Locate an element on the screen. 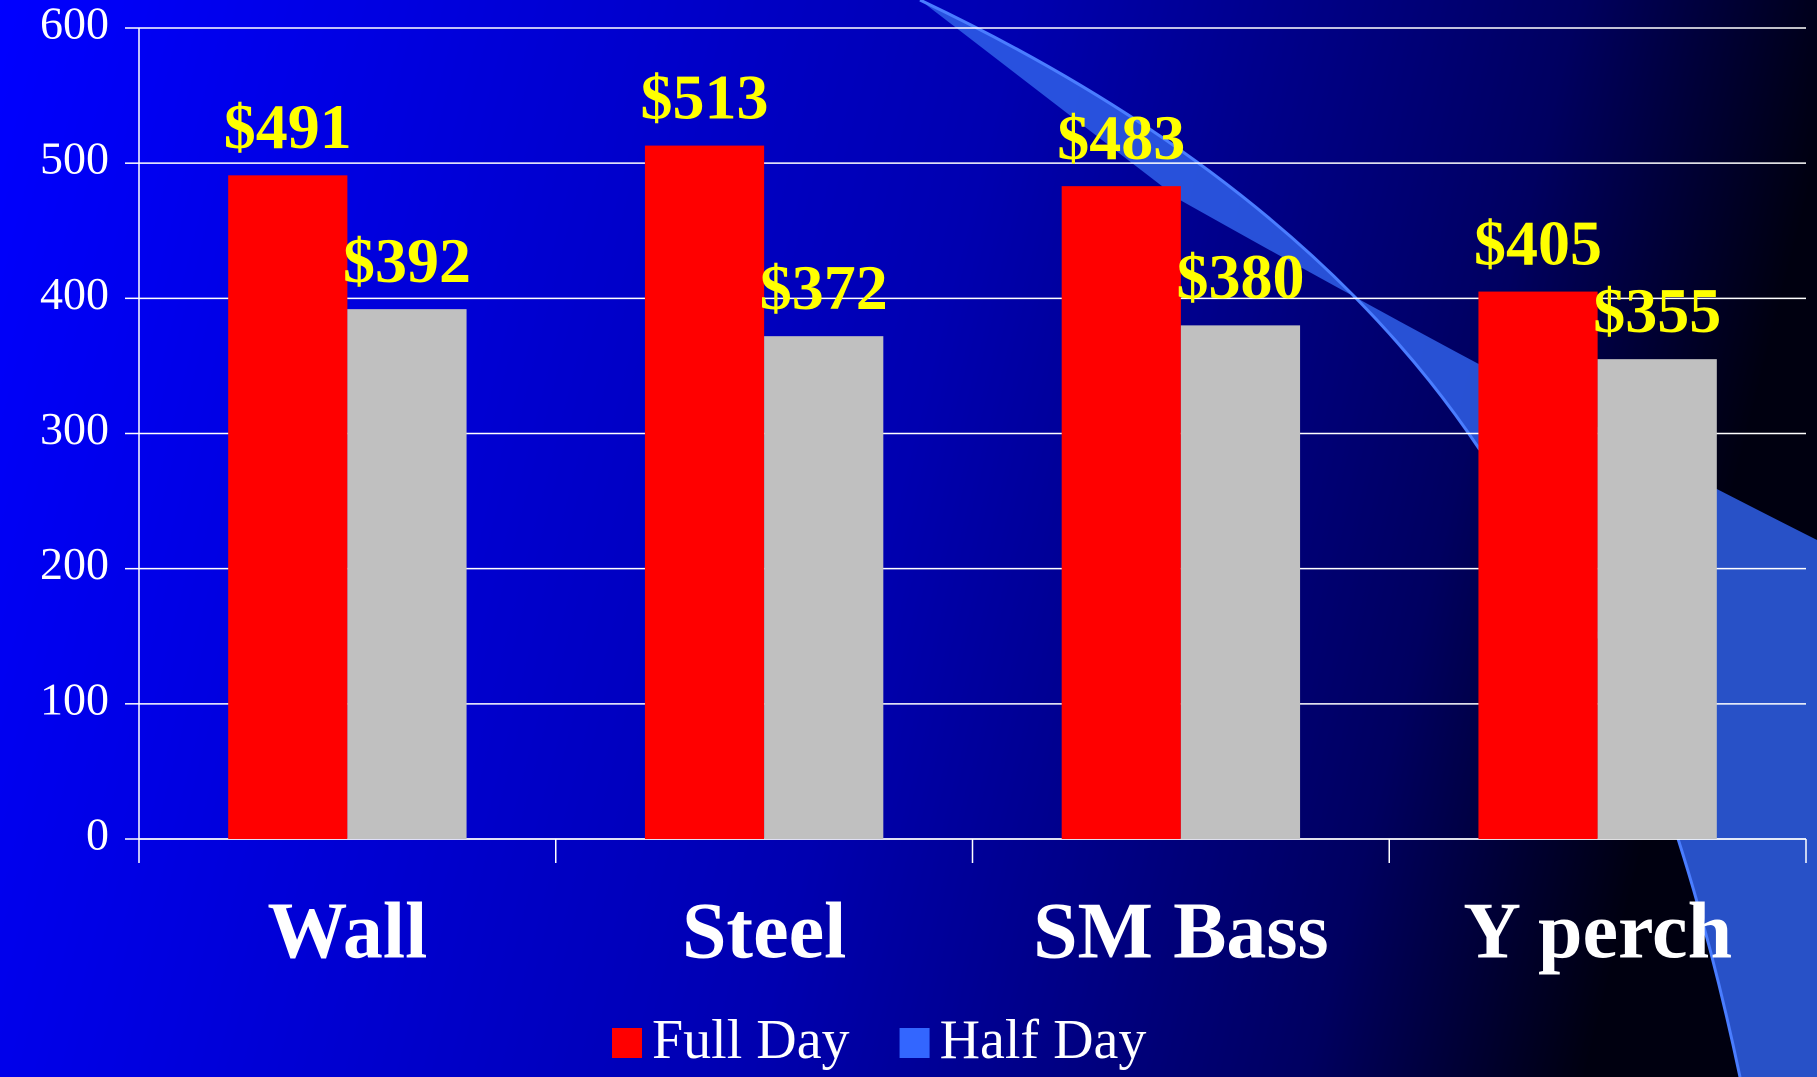 The image size is (1817, 1077). x-tick-label: Wall is located at coordinates (347, 931).